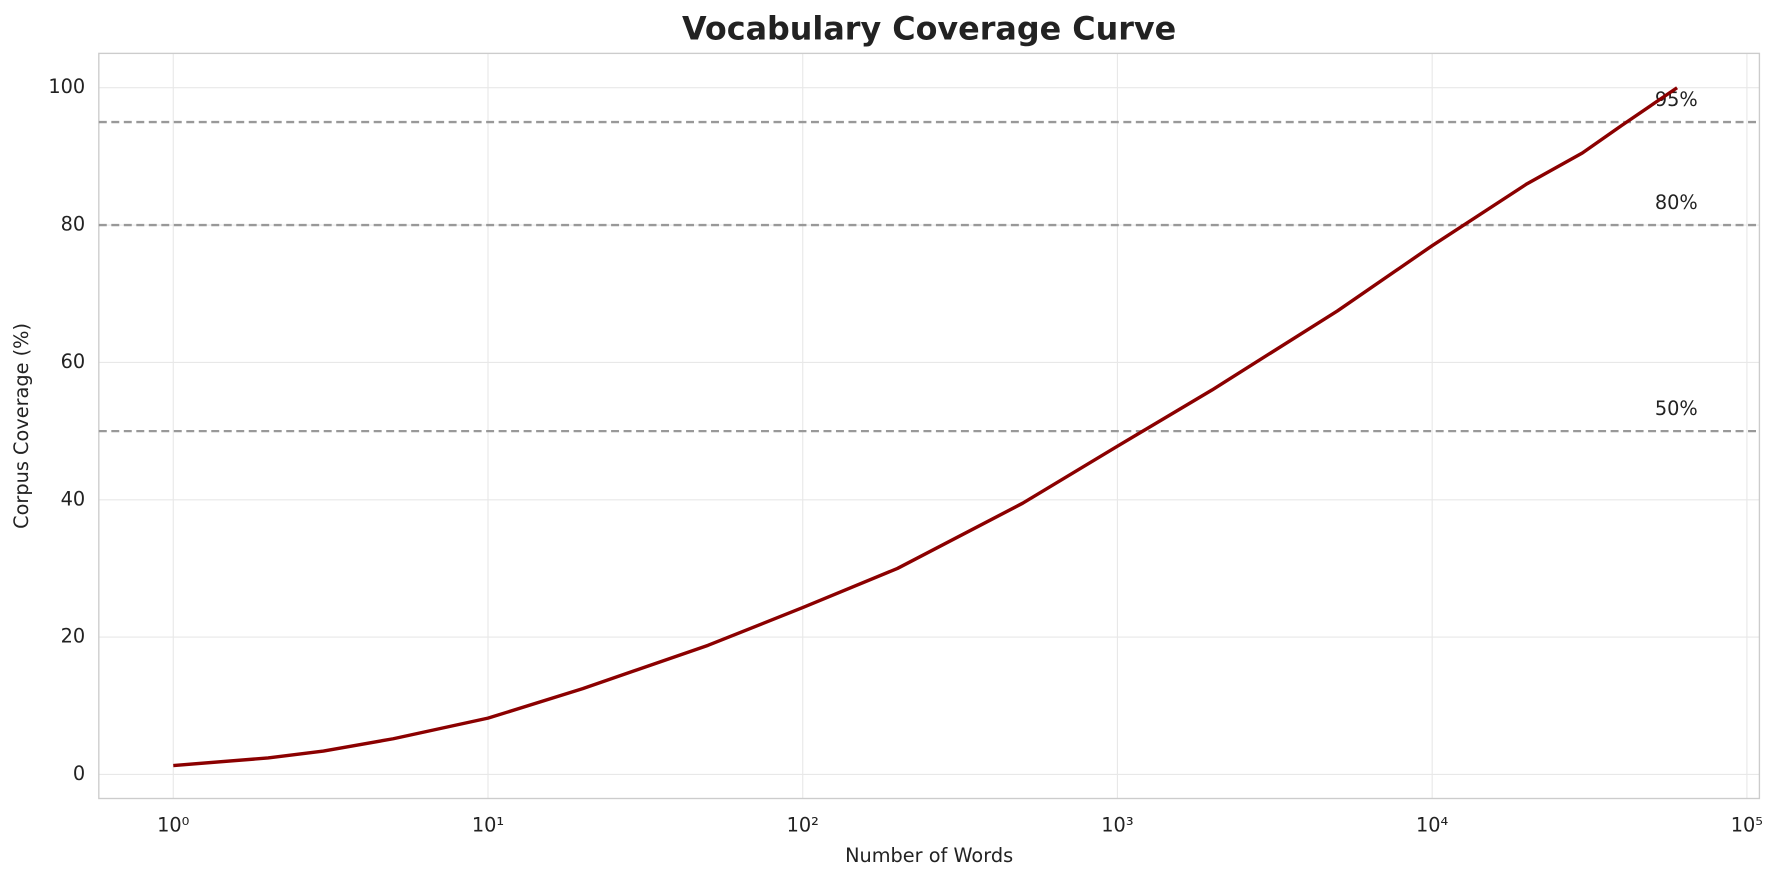 The image size is (1781, 883). I want to click on x-tick-label: 10⁵, so click(1747, 824).